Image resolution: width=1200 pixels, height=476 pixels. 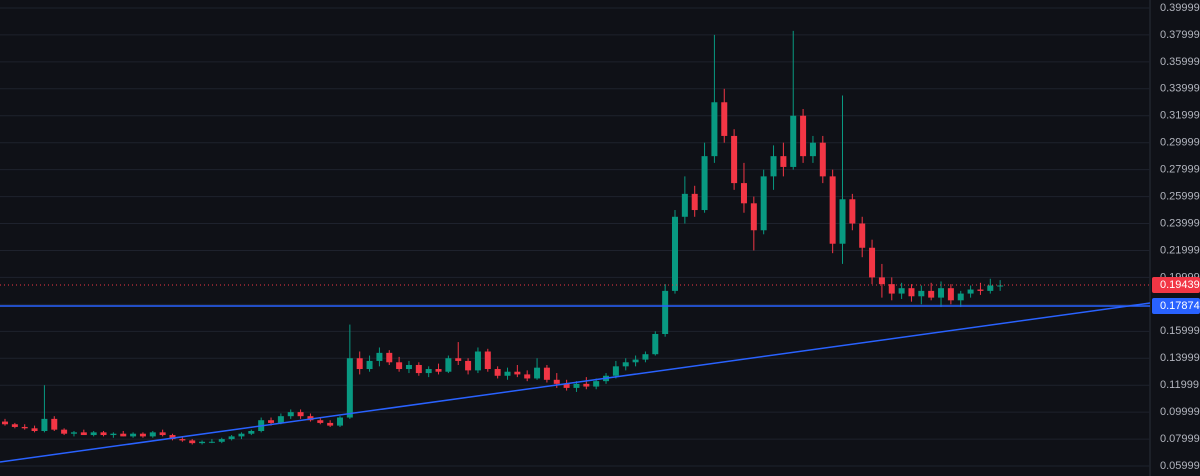 What do you see at coordinates (1180, 196) in the screenshot?
I see `y-tick-label: 0.25999` at bounding box center [1180, 196].